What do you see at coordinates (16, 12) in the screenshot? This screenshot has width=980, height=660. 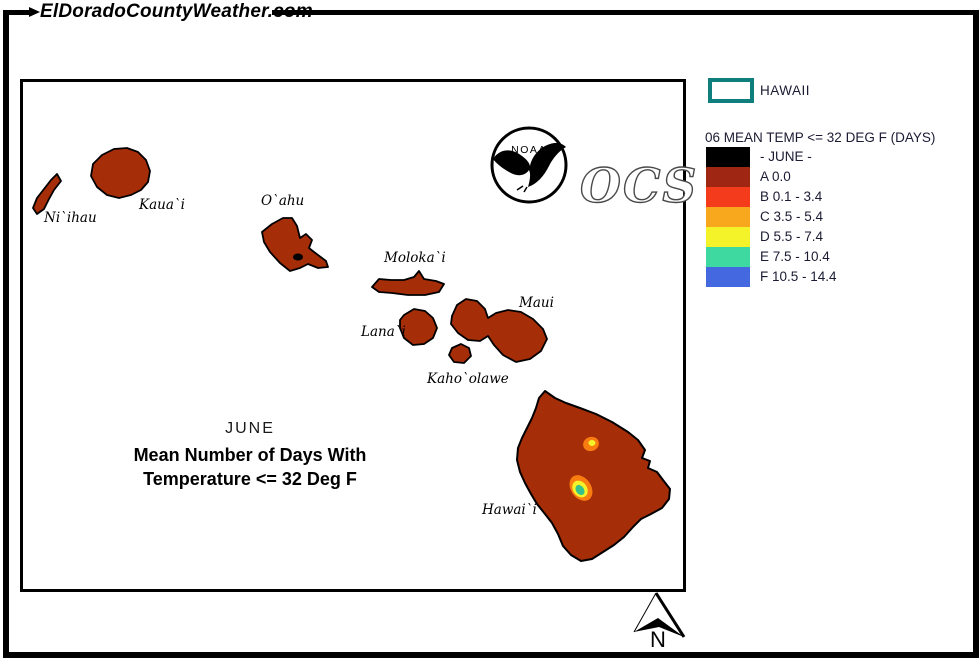 I see `page-border-top-left` at bounding box center [16, 12].